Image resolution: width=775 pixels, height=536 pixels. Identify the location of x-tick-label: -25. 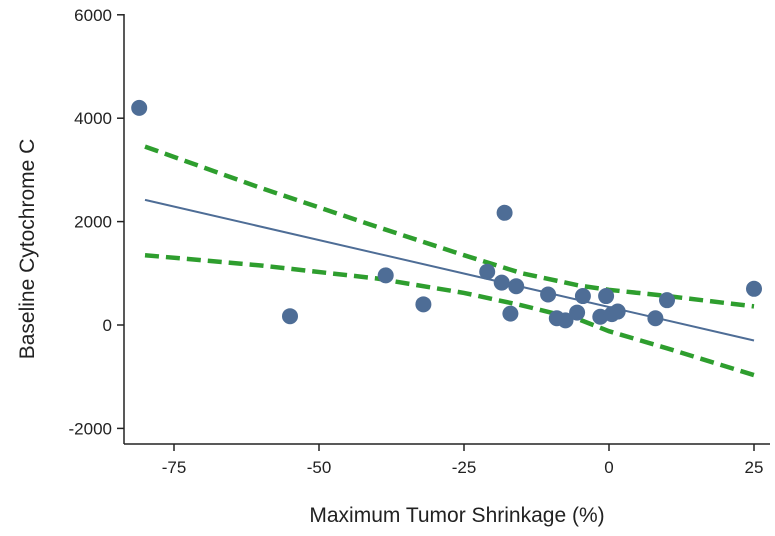
(464, 467).